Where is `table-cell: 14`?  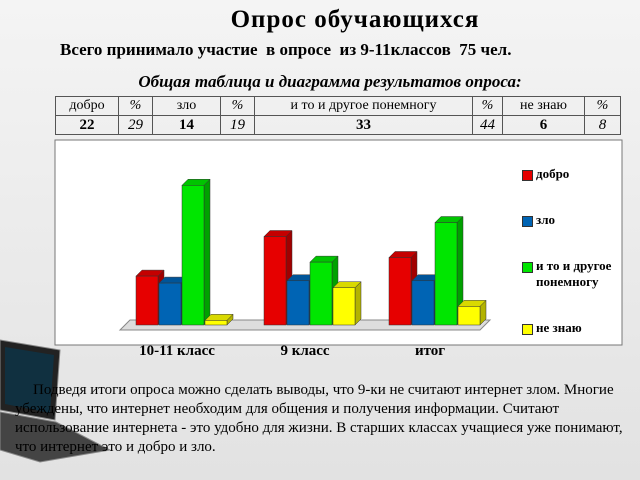 table-cell: 14 is located at coordinates (186, 125).